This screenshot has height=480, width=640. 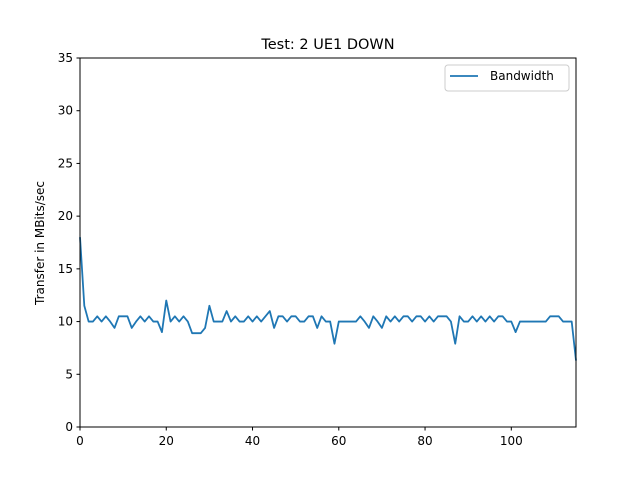 I want to click on x-tick-label: 100, so click(x=511, y=441).